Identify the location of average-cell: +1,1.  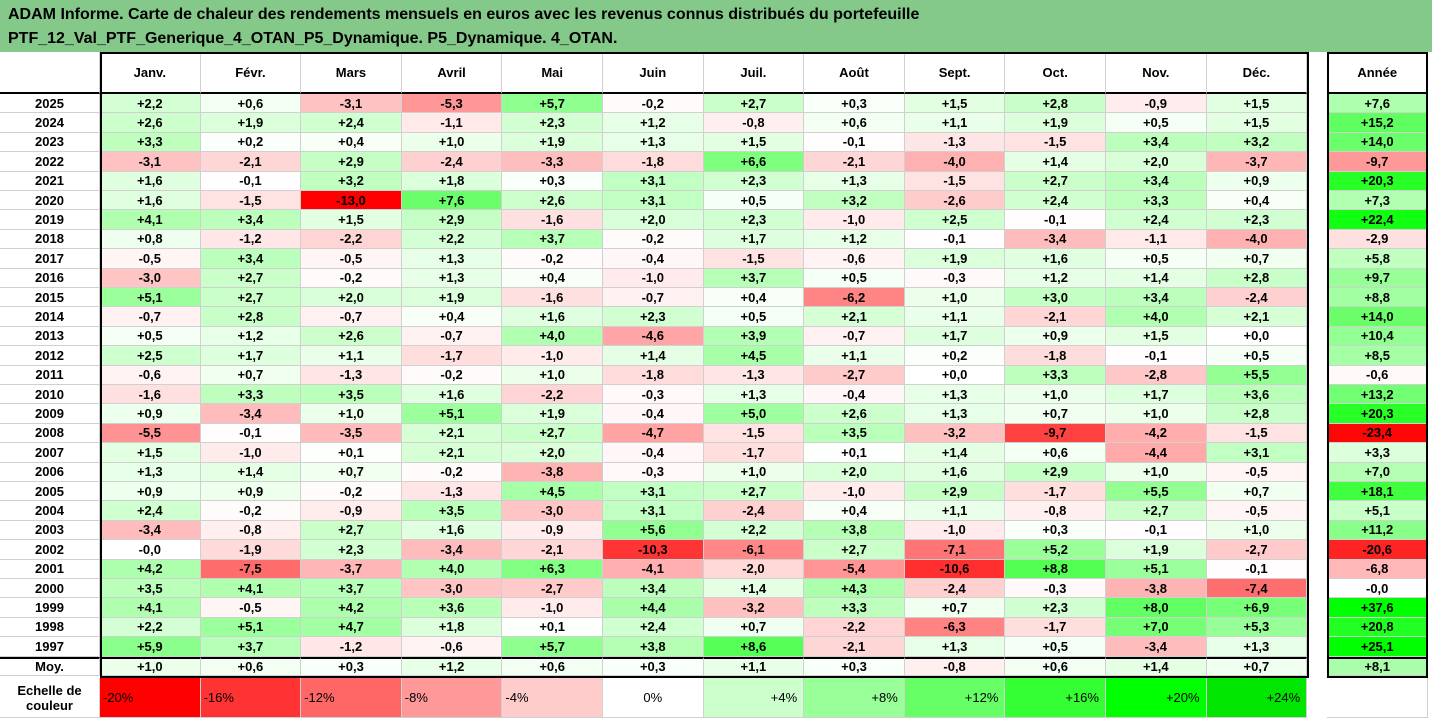
(754, 666).